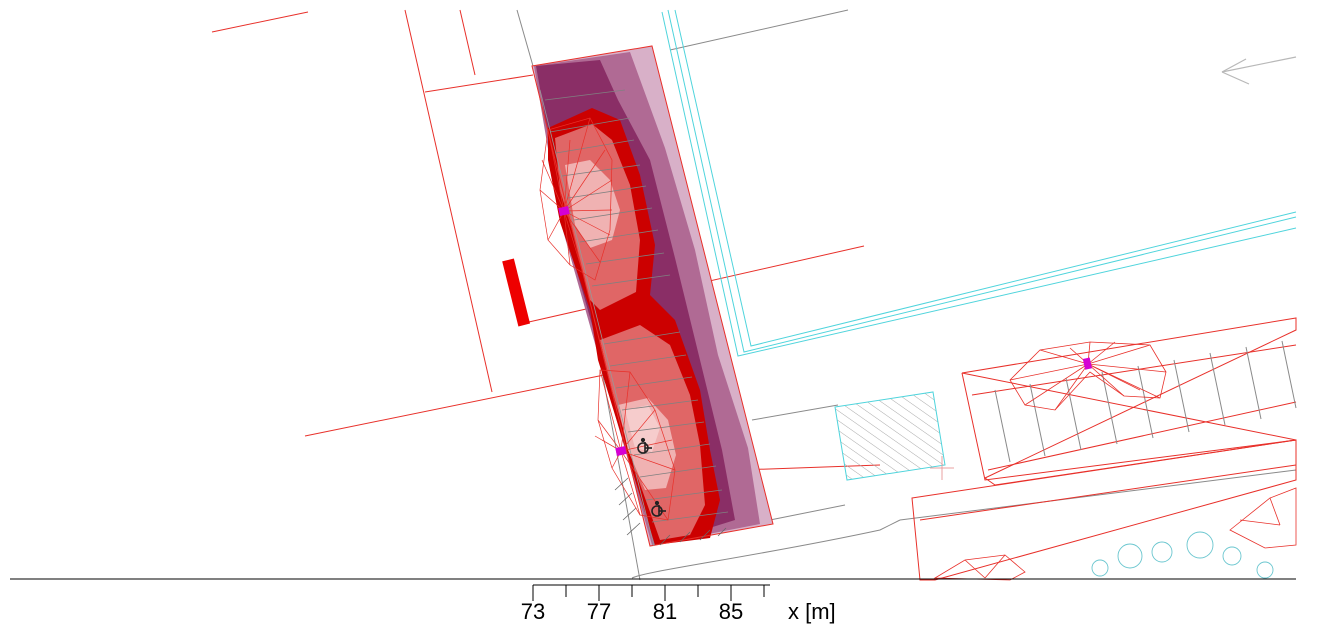 This screenshot has height=626, width=1336. I want to click on scale-bar, so click(651, 592).